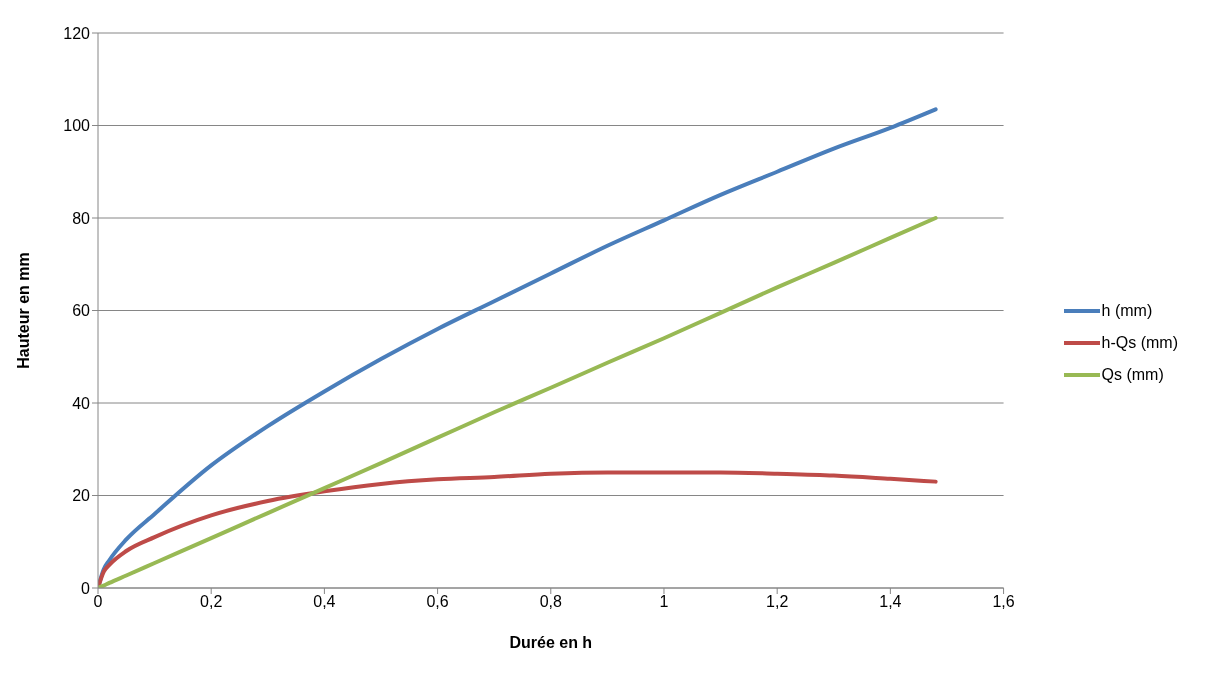 This screenshot has height=697, width=1214. I want to click on y-tick-label: 40, so click(81, 403).